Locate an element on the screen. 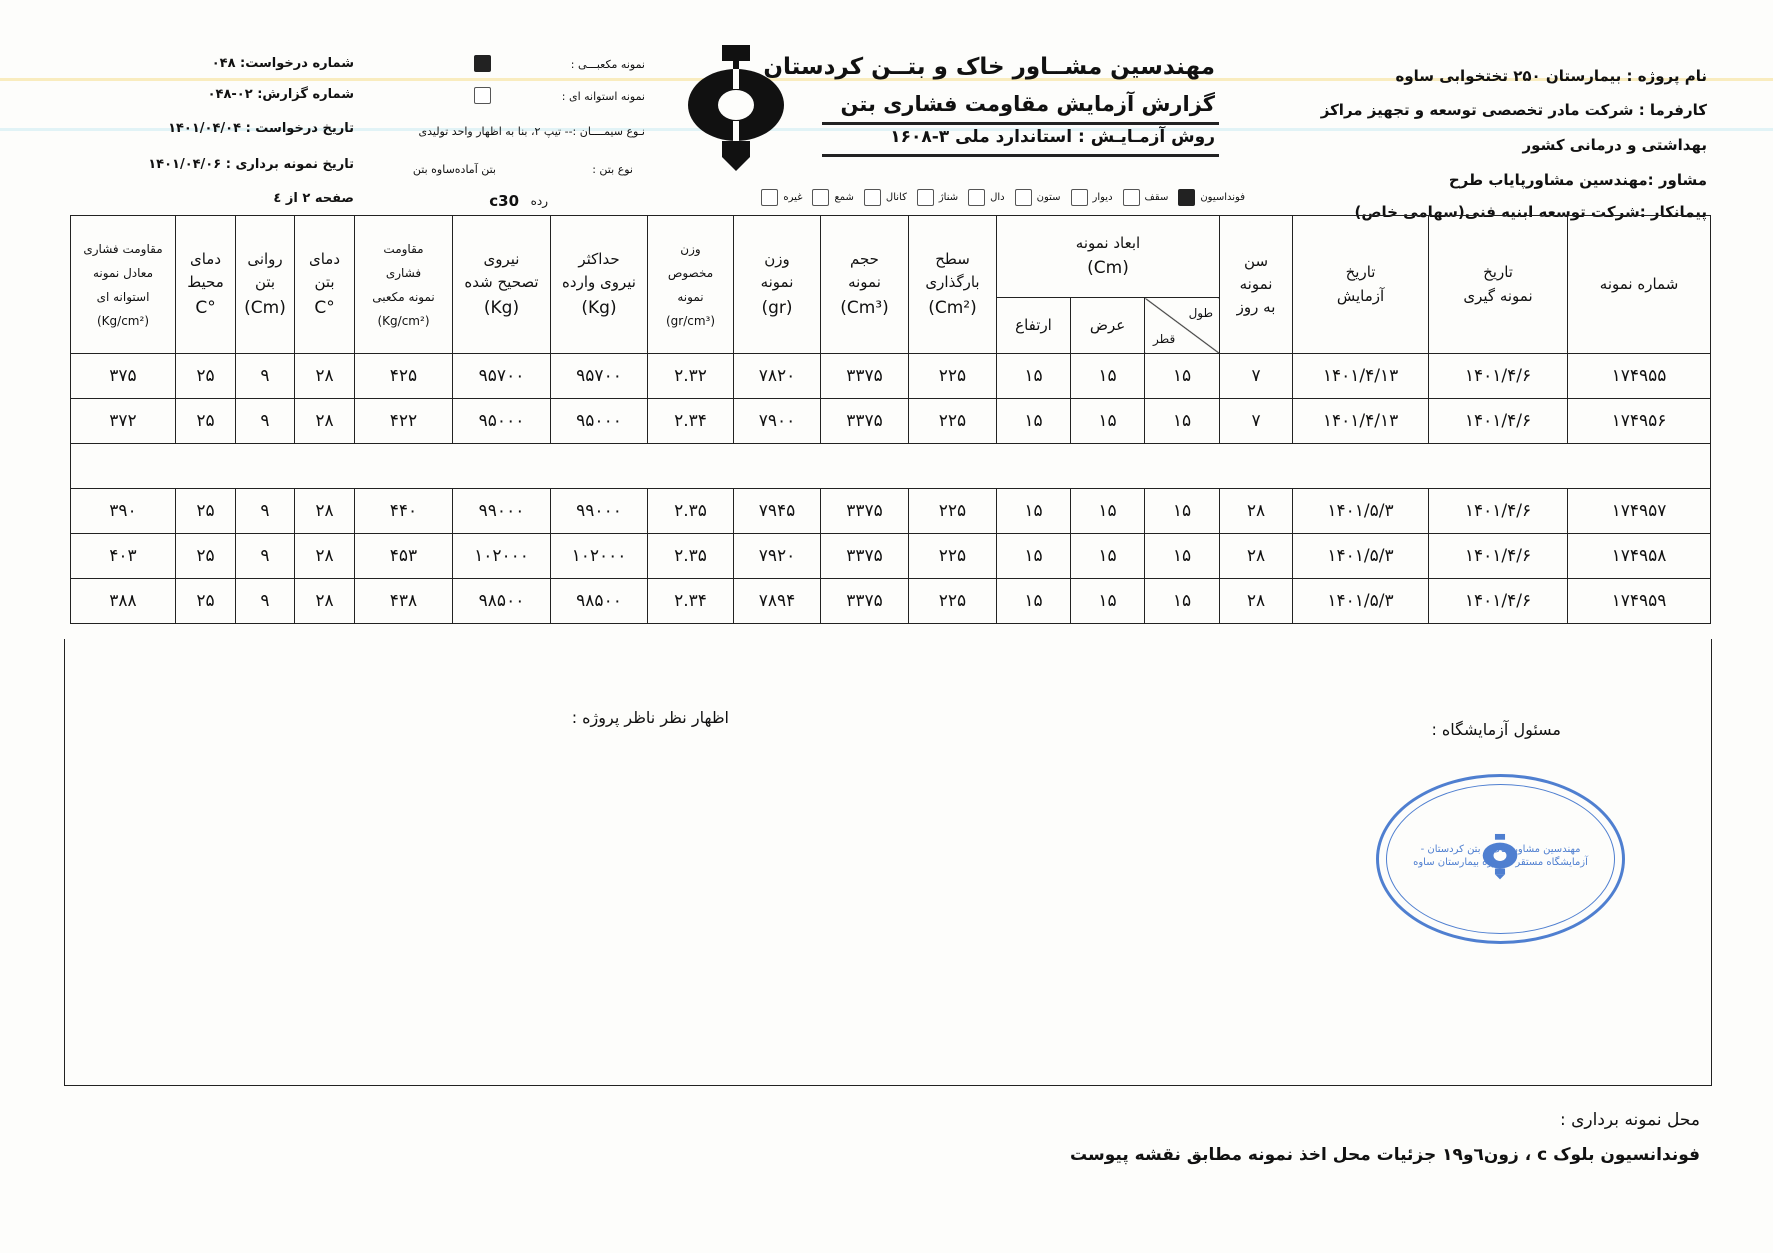  element-channel: کانال is located at coordinates (885, 197).